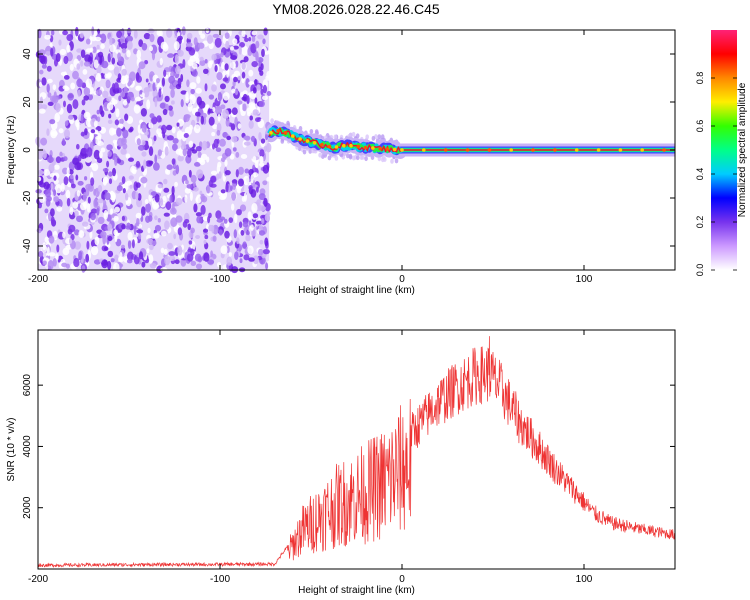 This screenshot has height=600, width=750. Describe the element at coordinates (27, 385) in the screenshot. I see `snr-y-tick-label: 6000` at that location.